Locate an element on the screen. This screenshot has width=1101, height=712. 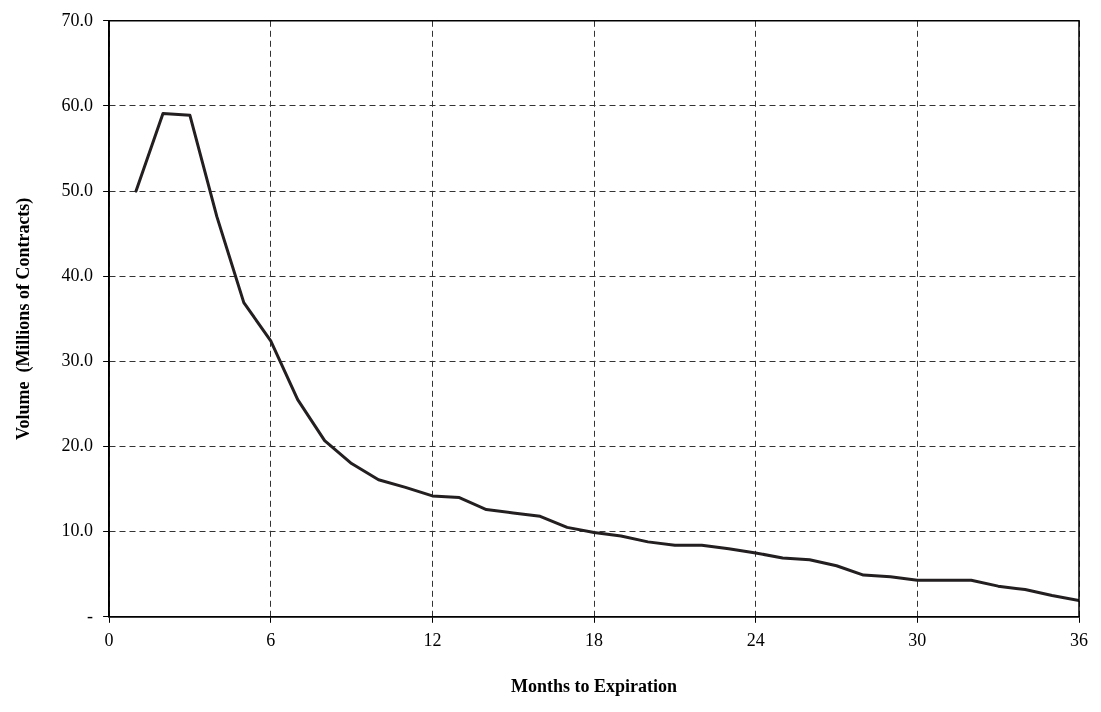
x-tick-label: 18 is located at coordinates (594, 640).